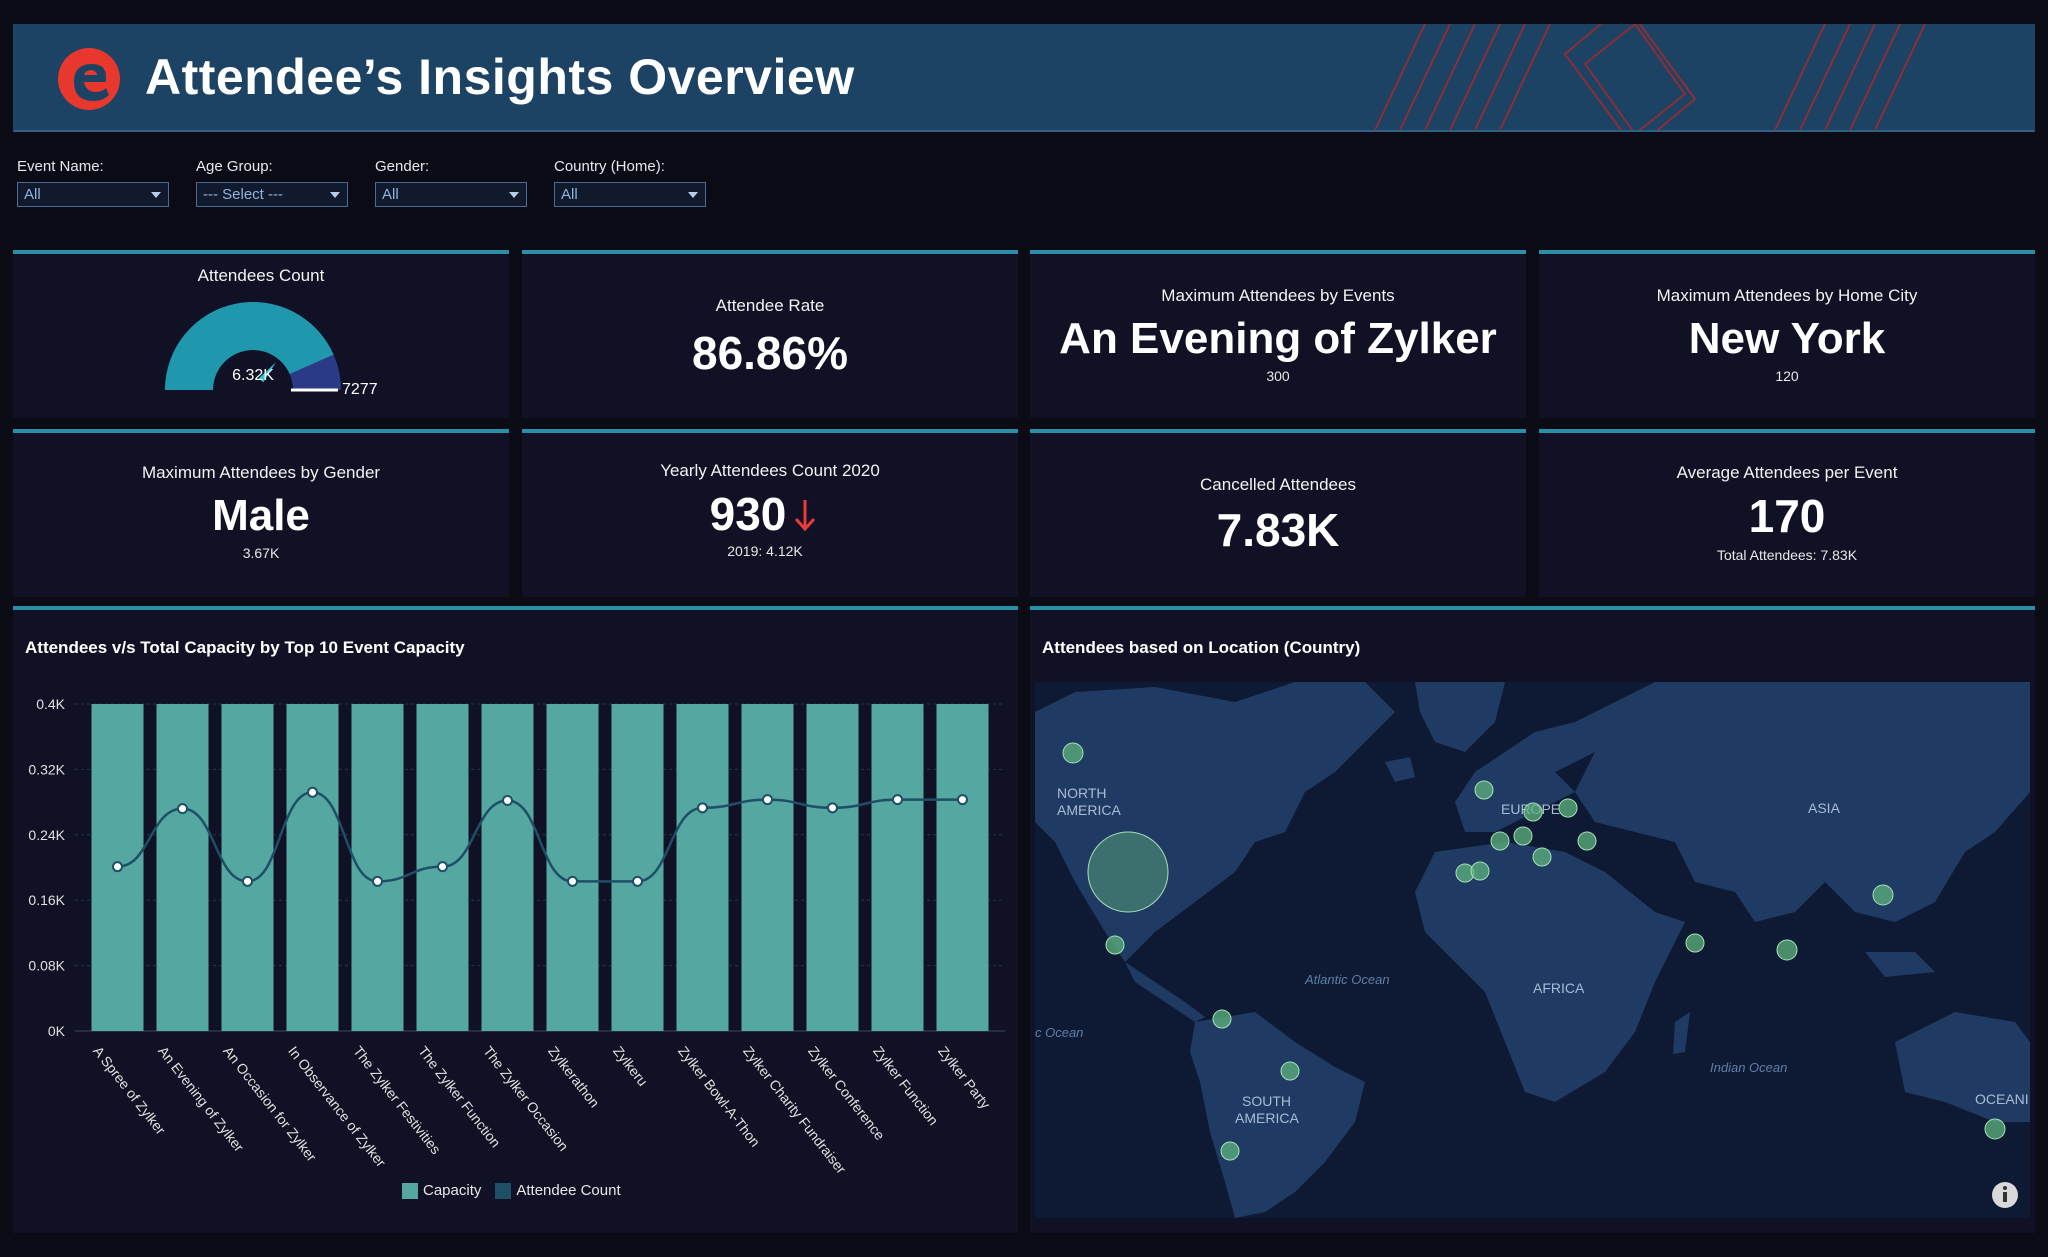 The image size is (2048, 1257). What do you see at coordinates (2002, 1099) in the screenshot?
I see `map-label: OCEANI` at bounding box center [2002, 1099].